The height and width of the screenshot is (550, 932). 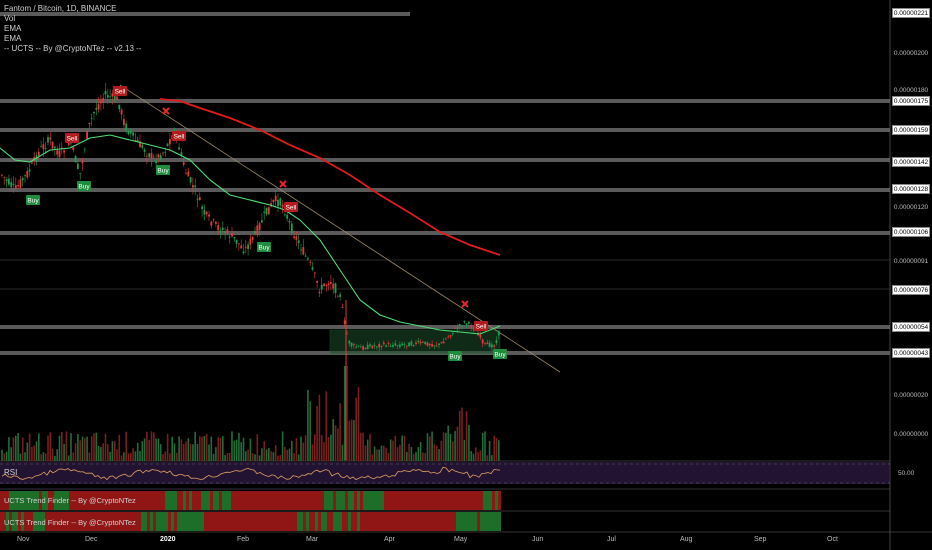 I want to click on rsi-line, so click(x=251, y=473).